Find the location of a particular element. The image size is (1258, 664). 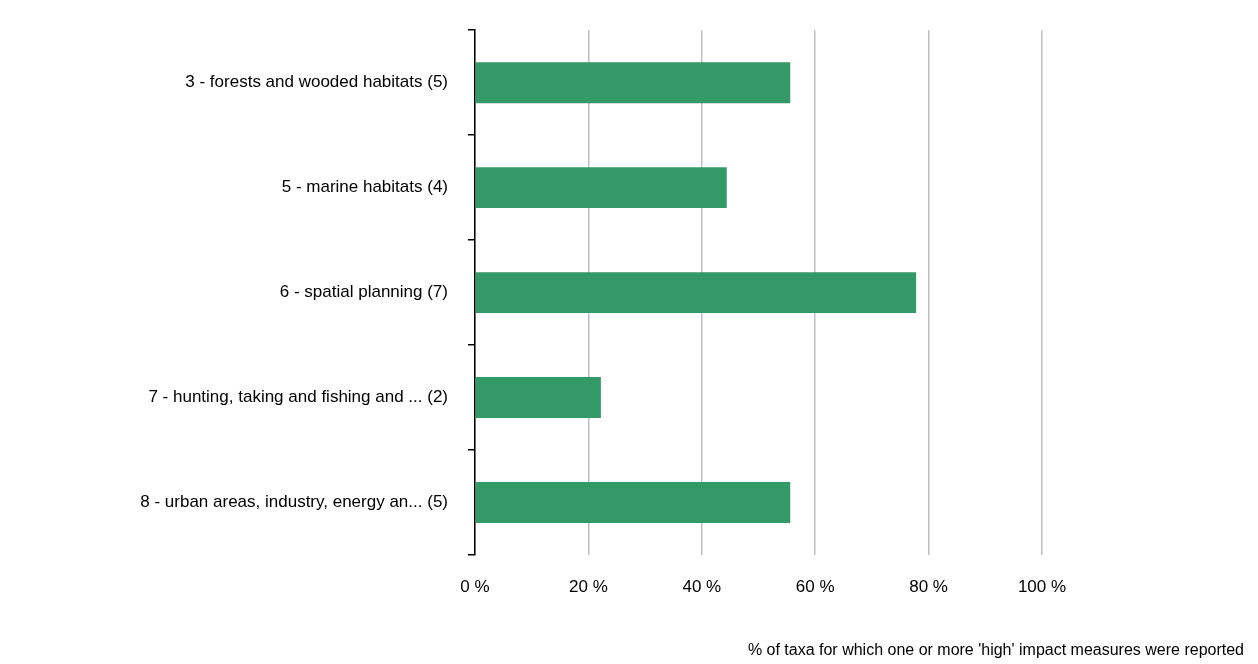

y-tick-label: 3 - forests and wooded habitats (5) is located at coordinates (316, 82).